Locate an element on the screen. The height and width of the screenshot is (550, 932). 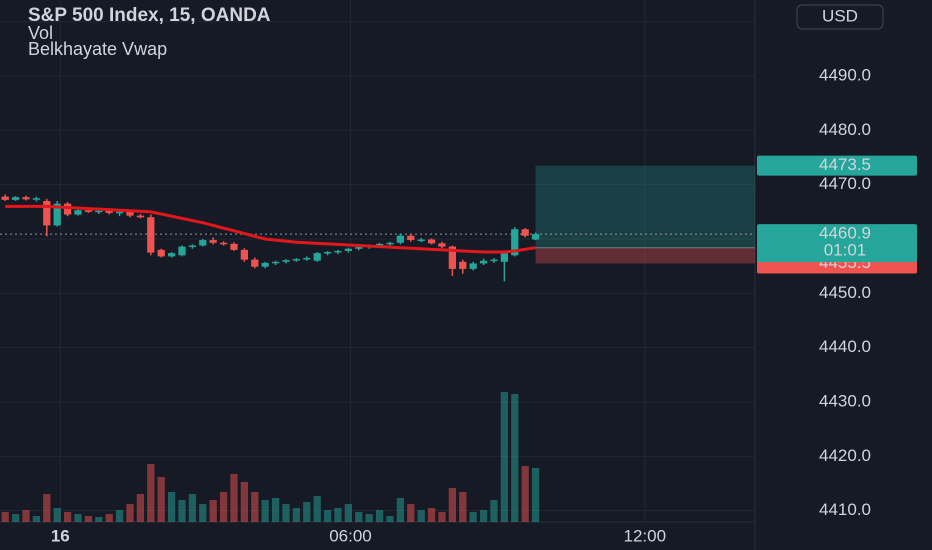
currency-label: USD is located at coordinates (840, 15).